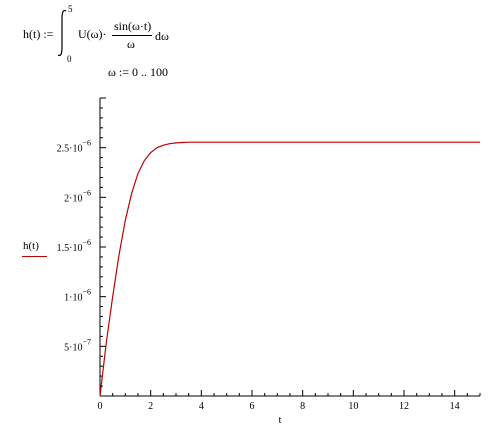  I want to click on integral-upper-limit: 5, so click(70, 9).